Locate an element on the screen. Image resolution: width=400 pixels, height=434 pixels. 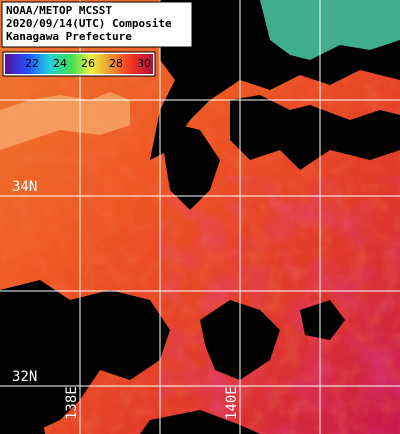
lat-label: 34N is located at coordinates (24, 187).